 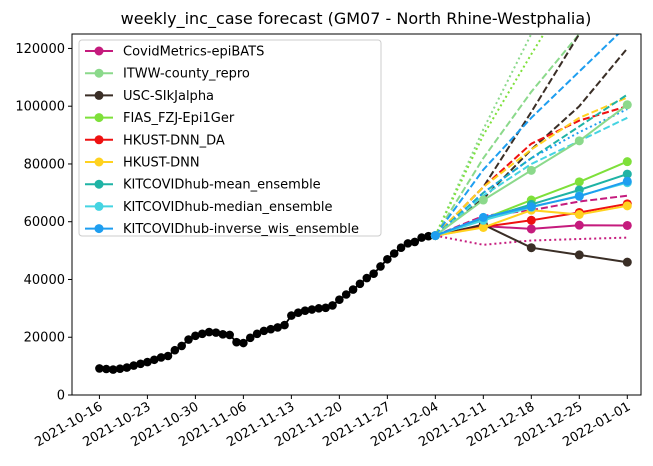 I want to click on legend-label: HKUST-DNN_DA, so click(x=174, y=140).